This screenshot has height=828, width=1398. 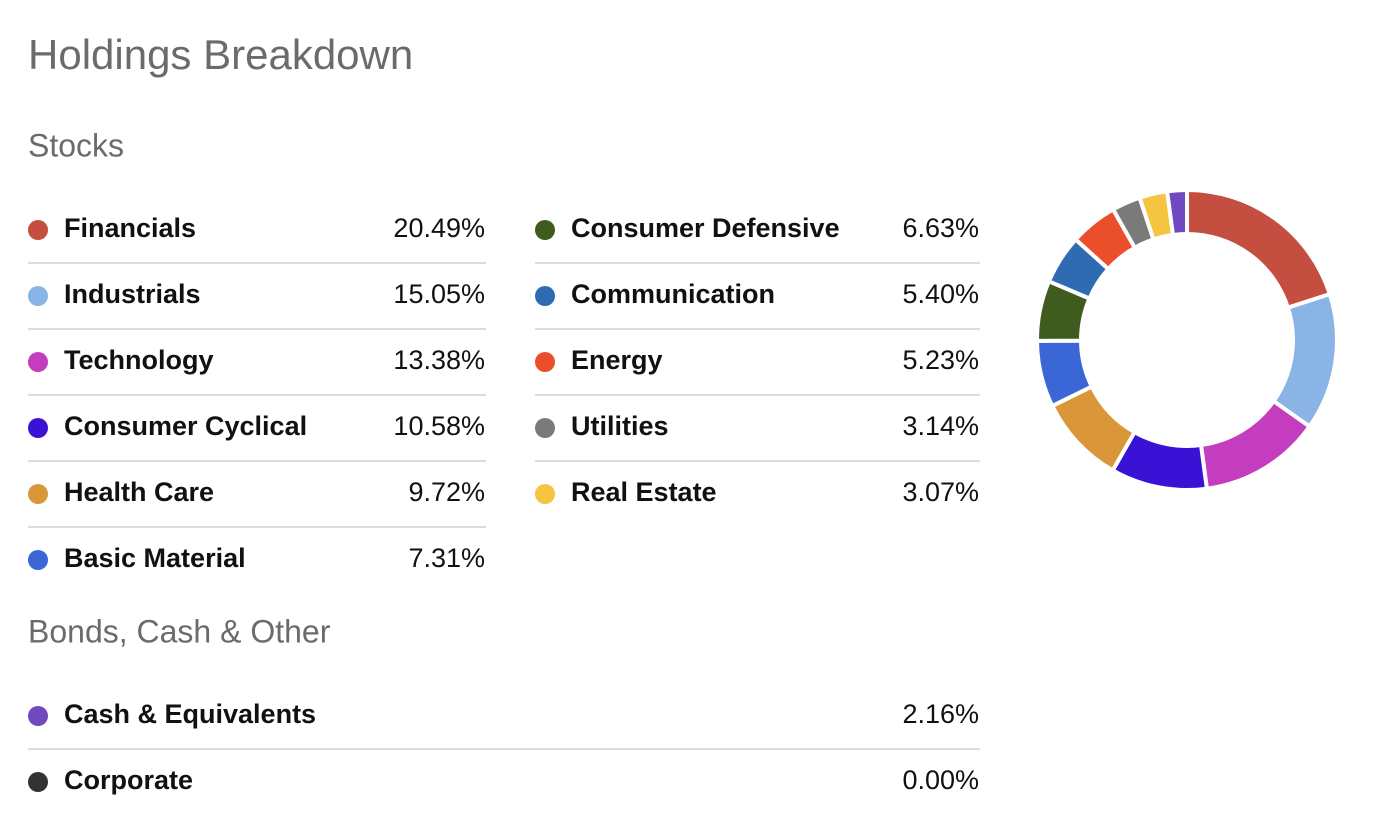 I want to click on value-label: 15.05%, so click(x=439, y=294).